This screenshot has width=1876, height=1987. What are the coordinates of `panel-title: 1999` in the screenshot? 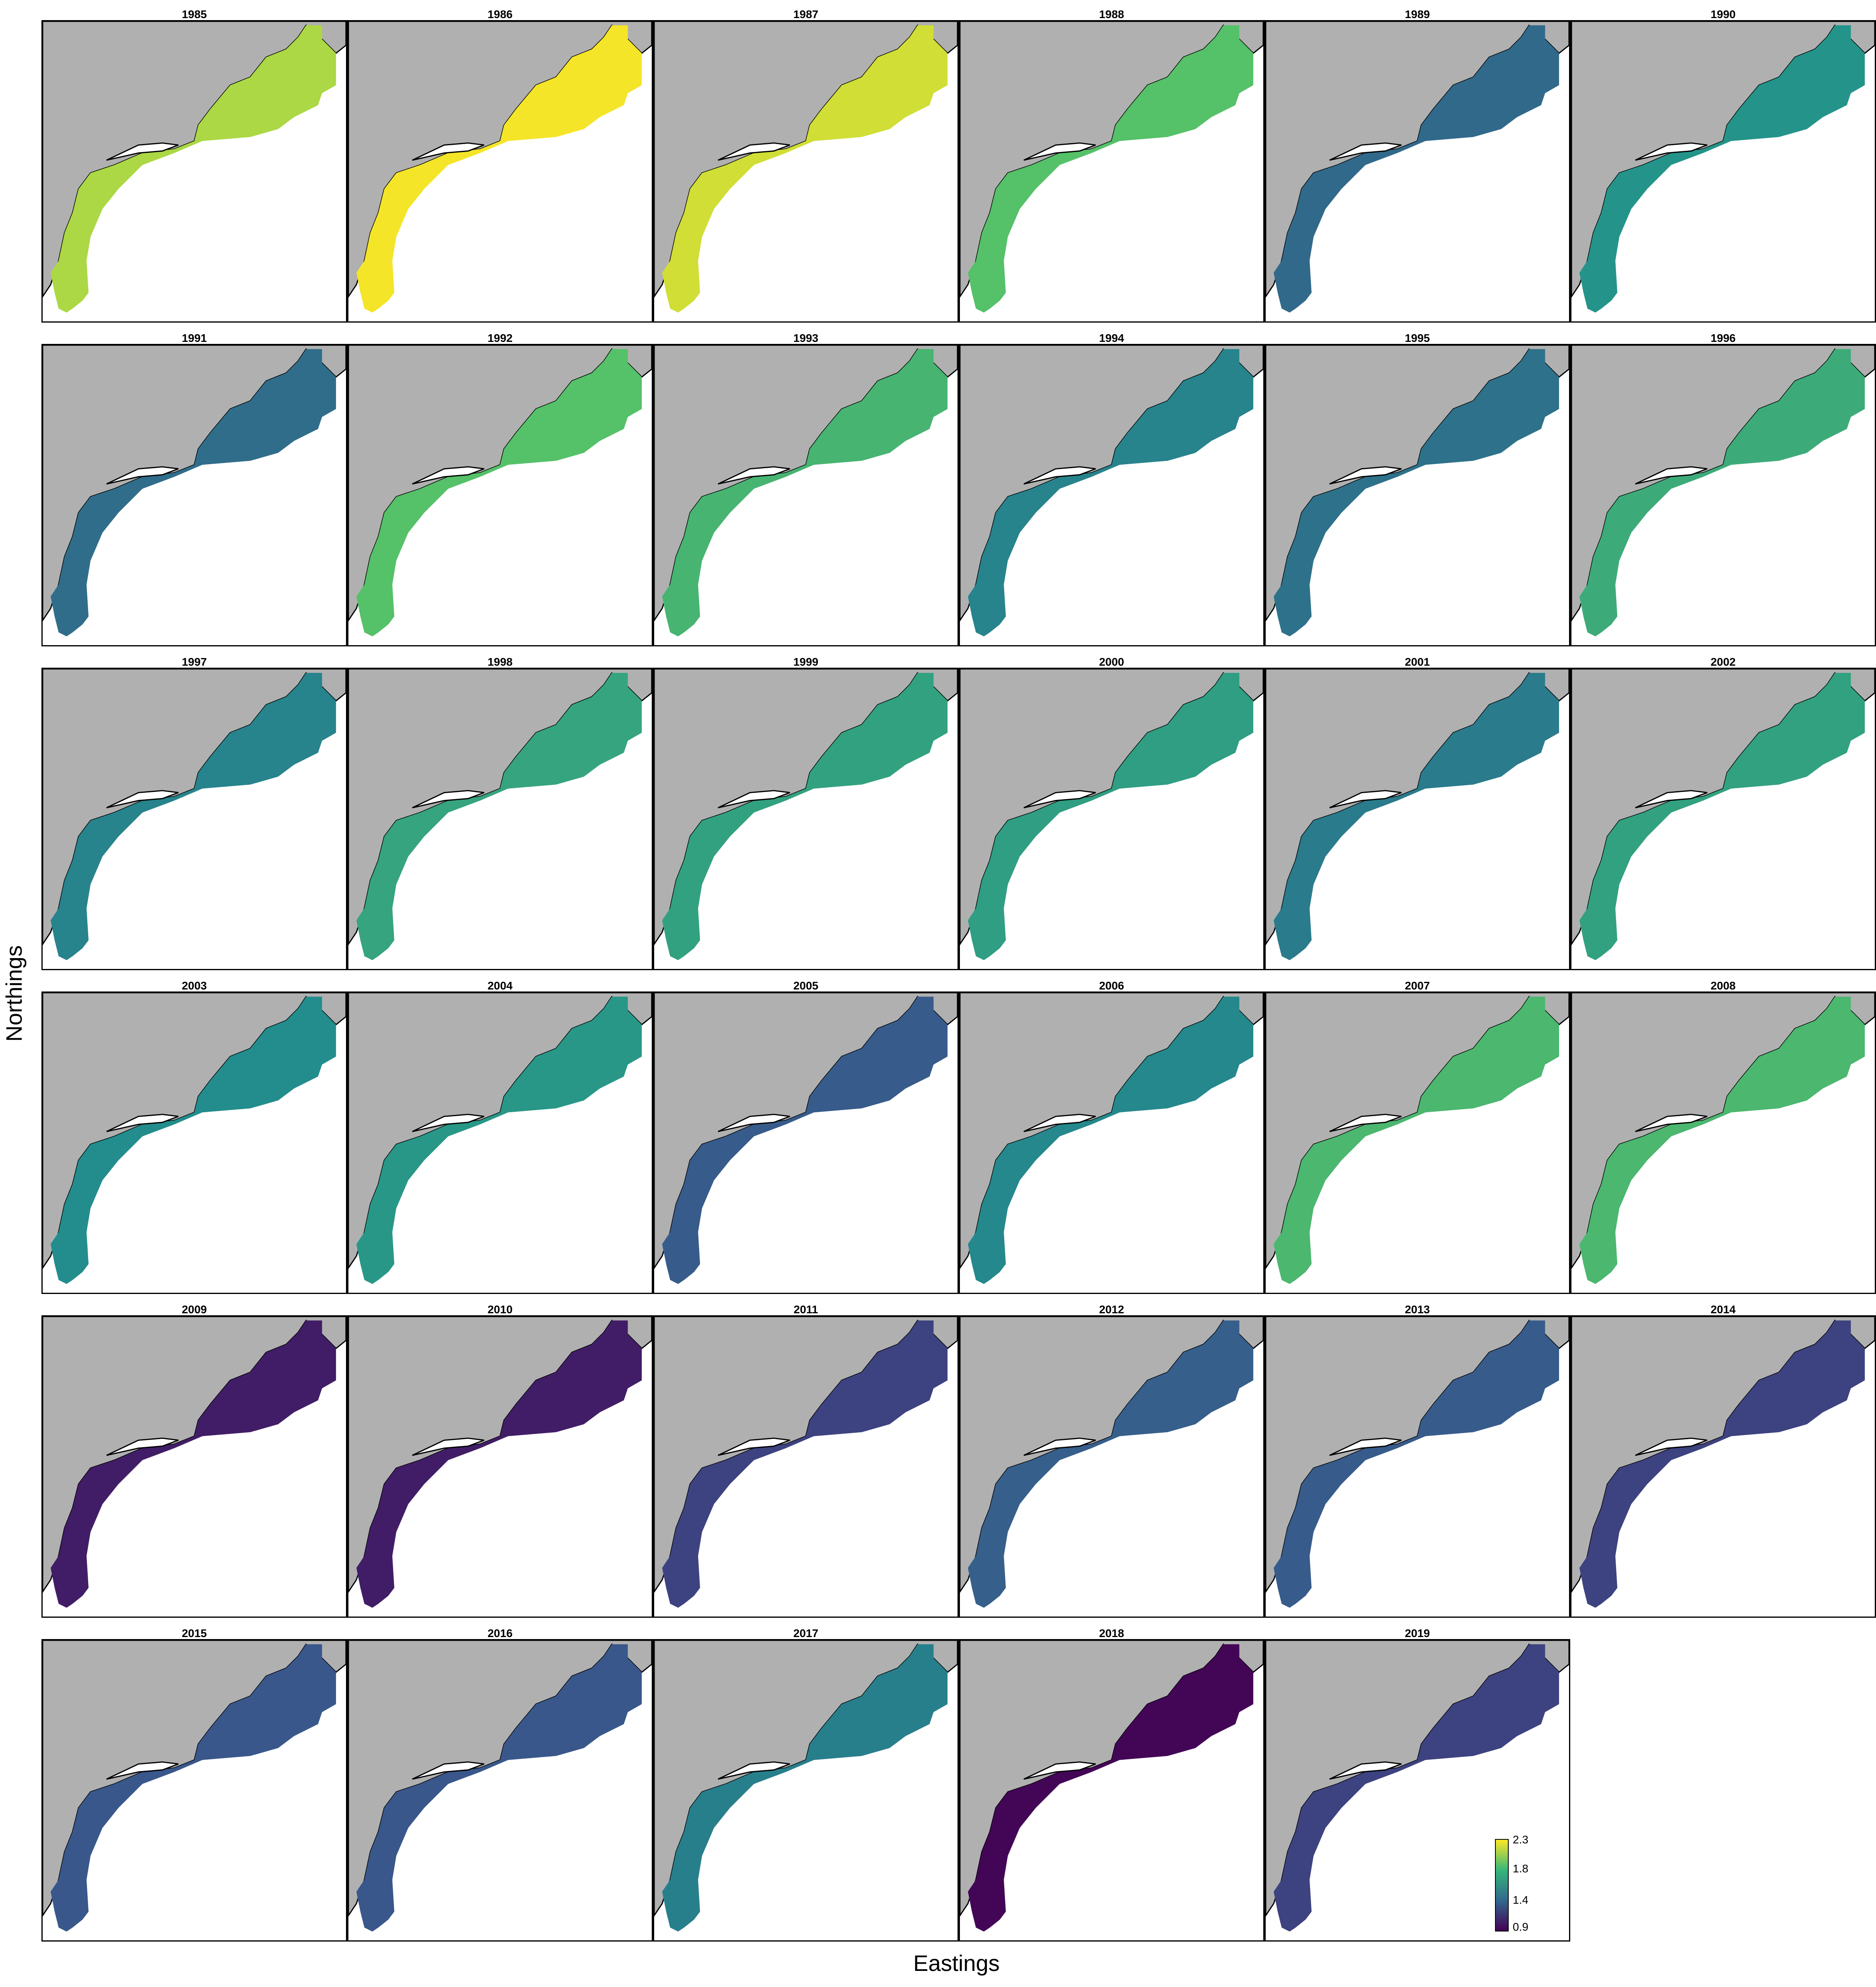 It's located at (806, 662).